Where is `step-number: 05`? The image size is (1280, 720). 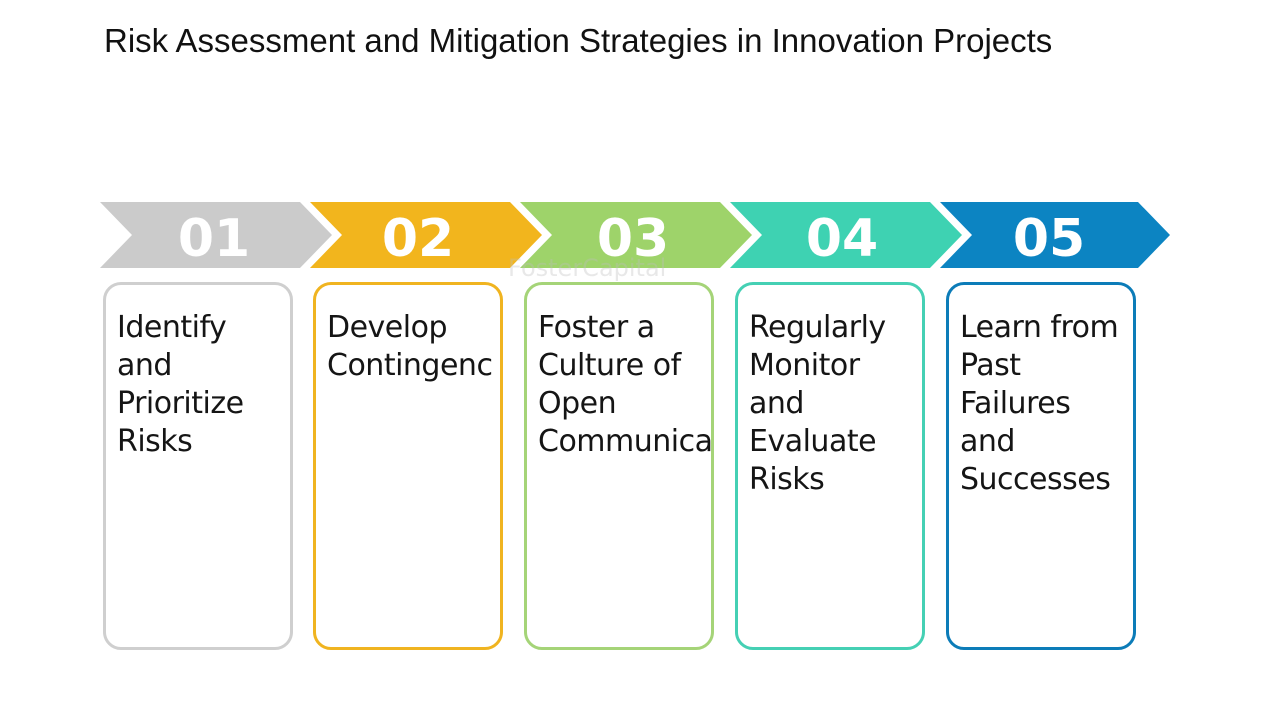 step-number: 05 is located at coordinates (1049, 239).